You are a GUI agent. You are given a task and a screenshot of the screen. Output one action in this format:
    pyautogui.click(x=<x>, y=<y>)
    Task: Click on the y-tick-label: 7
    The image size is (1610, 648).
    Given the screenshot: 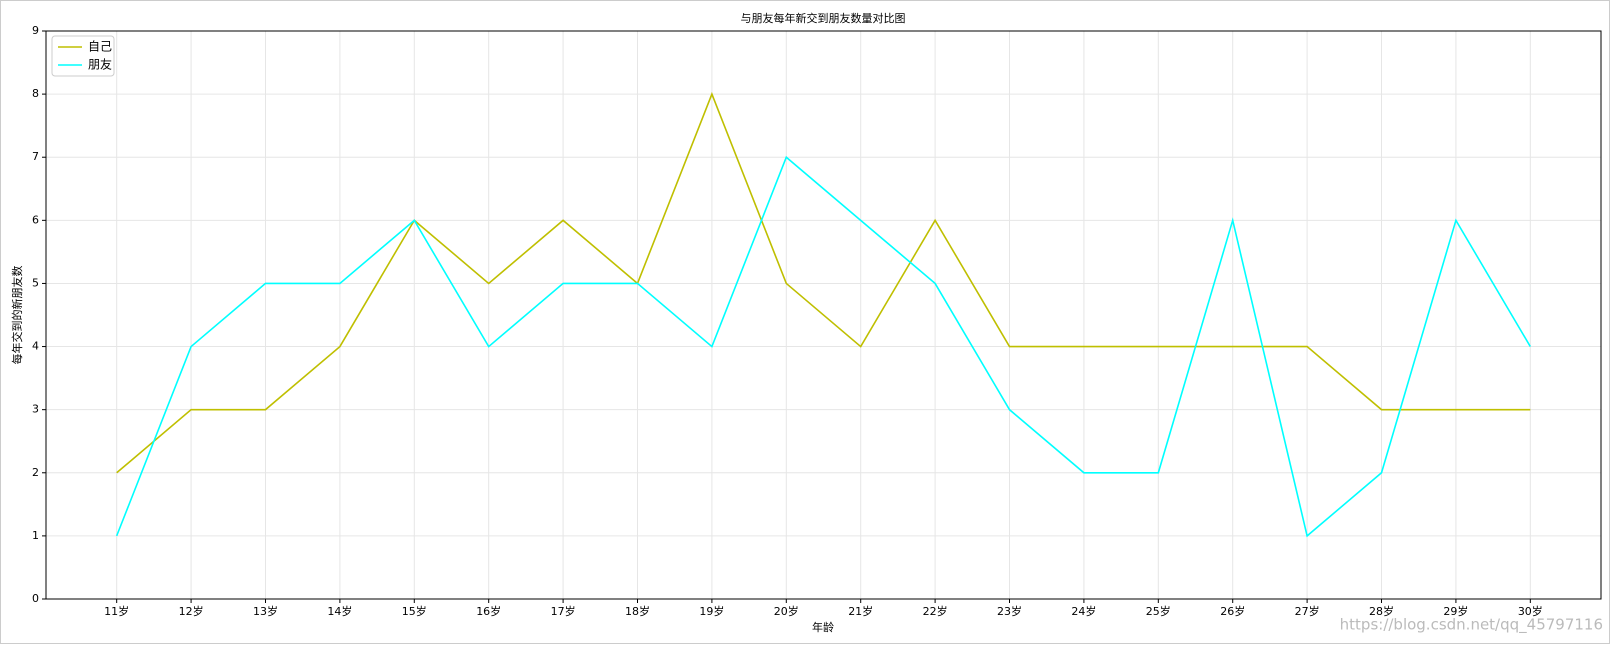 What is the action you would take?
    pyautogui.click(x=35, y=156)
    